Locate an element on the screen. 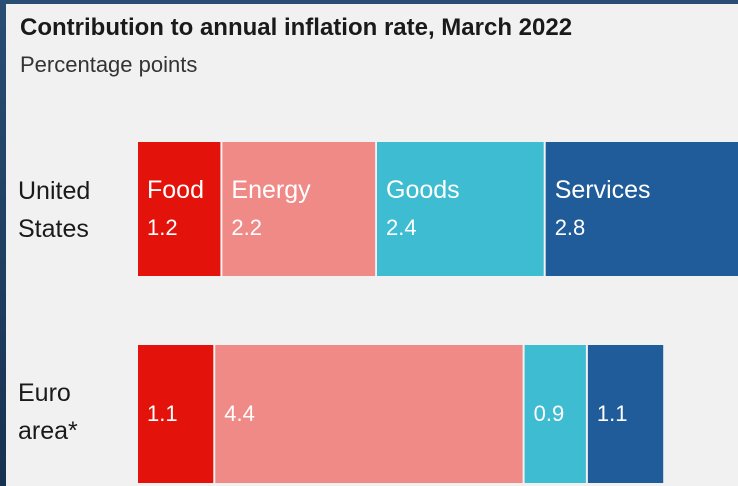 The image size is (738, 486). row-label-line: United is located at coordinates (54, 191).